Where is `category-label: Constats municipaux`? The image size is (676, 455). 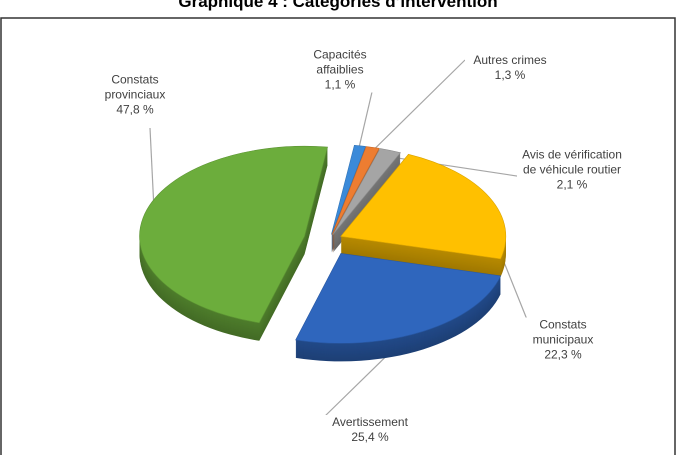
category-label: Constats municipaux is located at coordinates (563, 332).